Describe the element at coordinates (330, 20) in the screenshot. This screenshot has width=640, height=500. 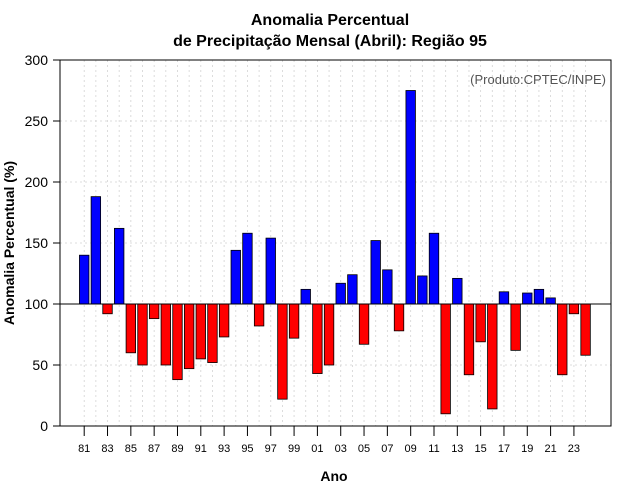
I see `chart-title-line1: Anomalia Percentual` at that location.